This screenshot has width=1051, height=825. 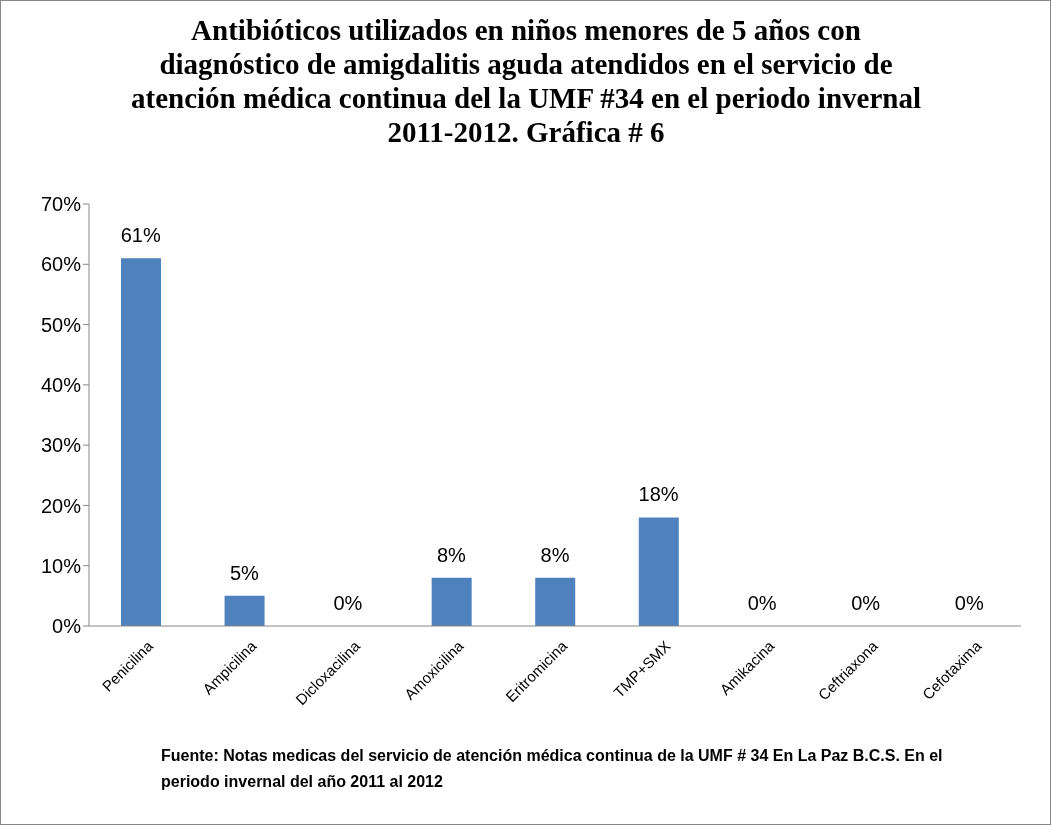 What do you see at coordinates (140, 235) in the screenshot?
I see `data-label: 61%` at bounding box center [140, 235].